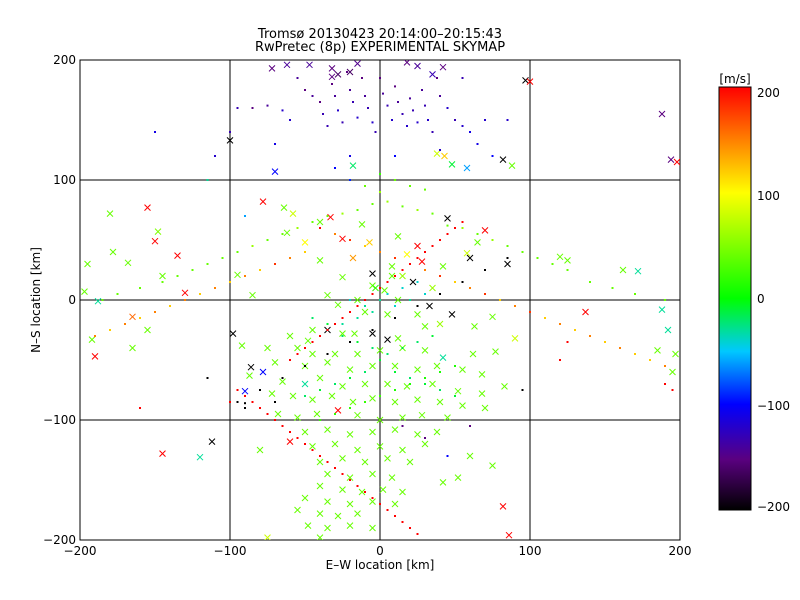 The height and width of the screenshot is (600, 800). Describe the element at coordinates (773, 300) in the screenshot. I see `colorbar-ticks: 200 100 0 −100 −200` at that location.